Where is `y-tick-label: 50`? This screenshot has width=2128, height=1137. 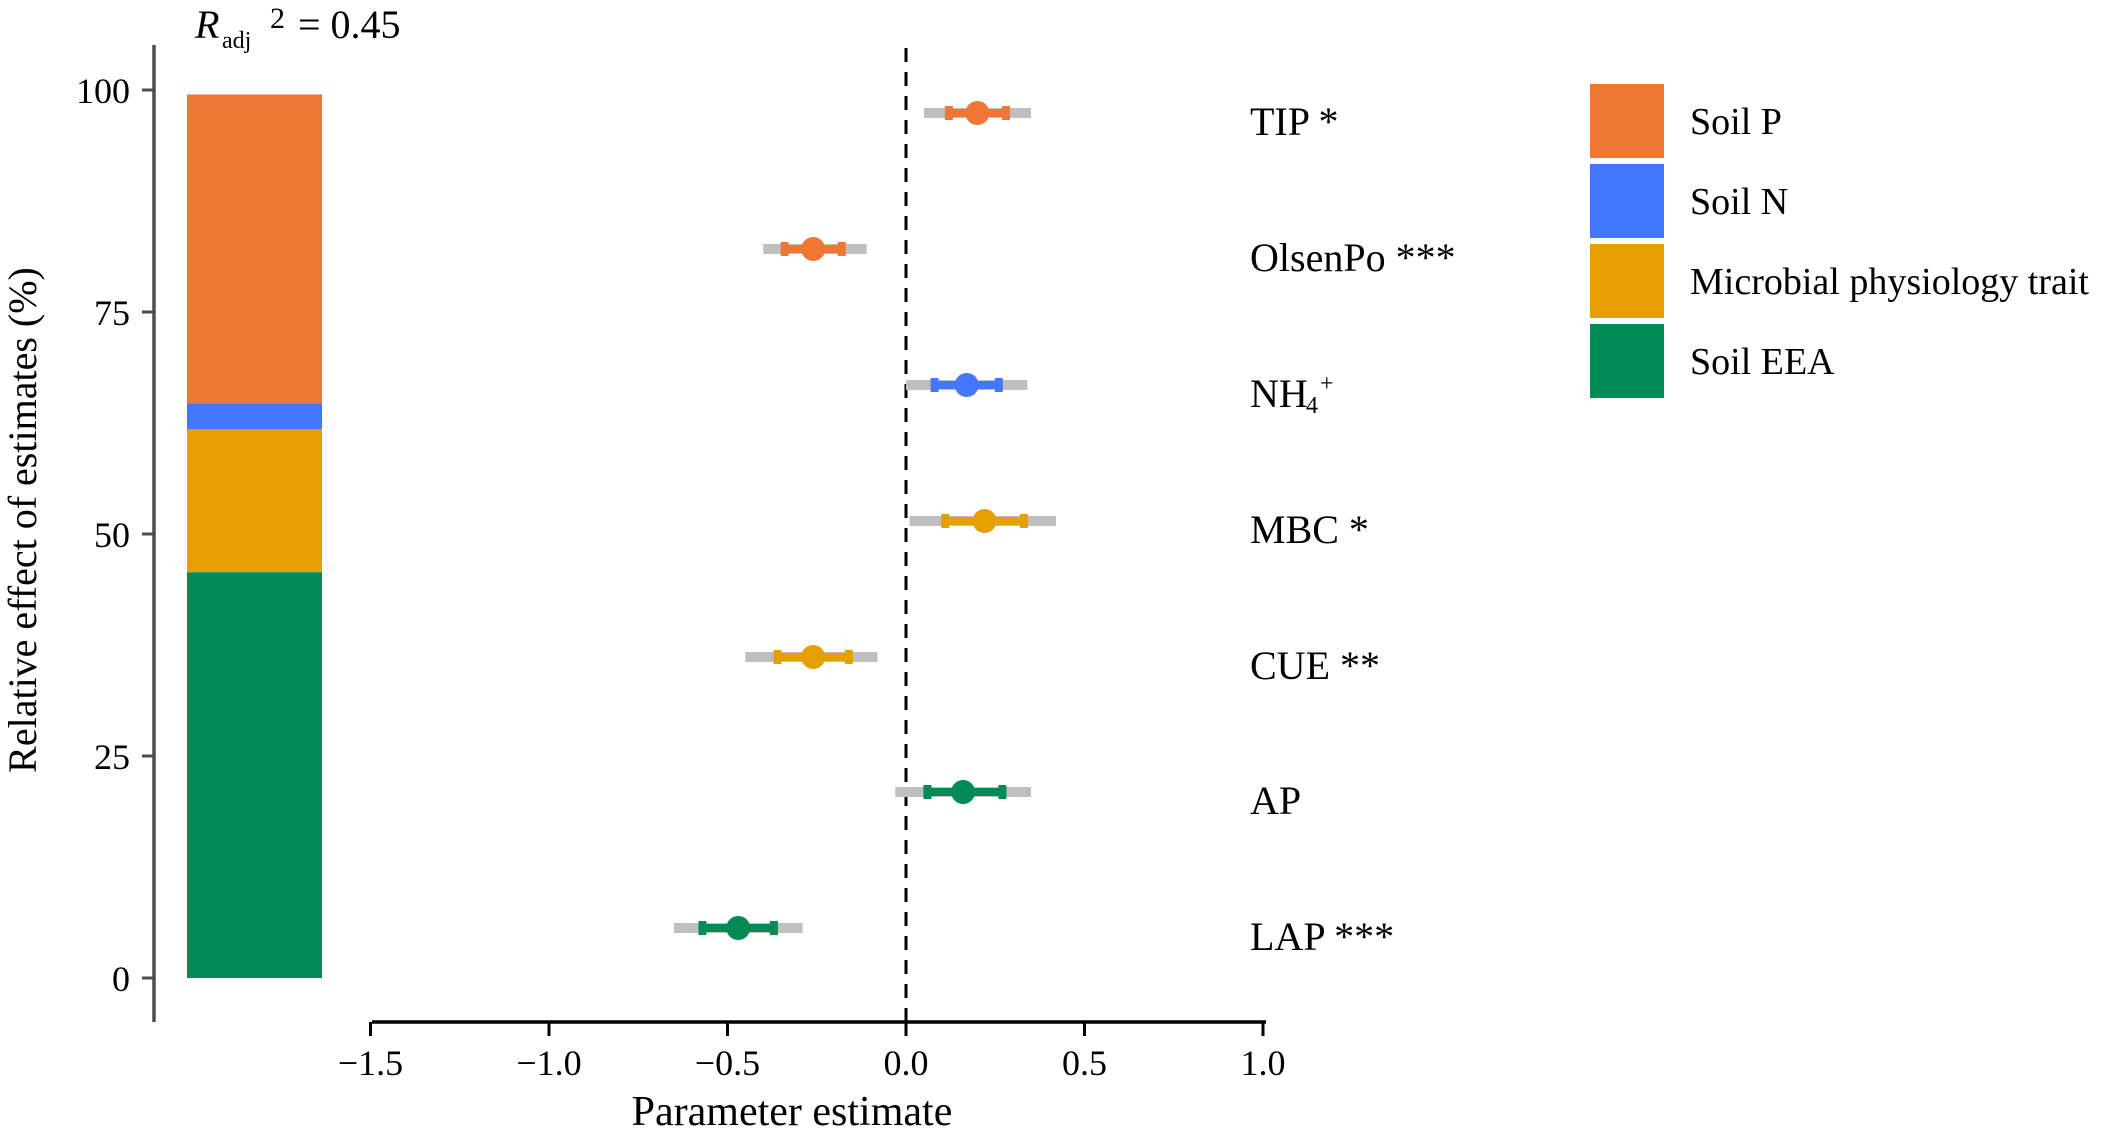
y-tick-label: 50 is located at coordinates (112, 535).